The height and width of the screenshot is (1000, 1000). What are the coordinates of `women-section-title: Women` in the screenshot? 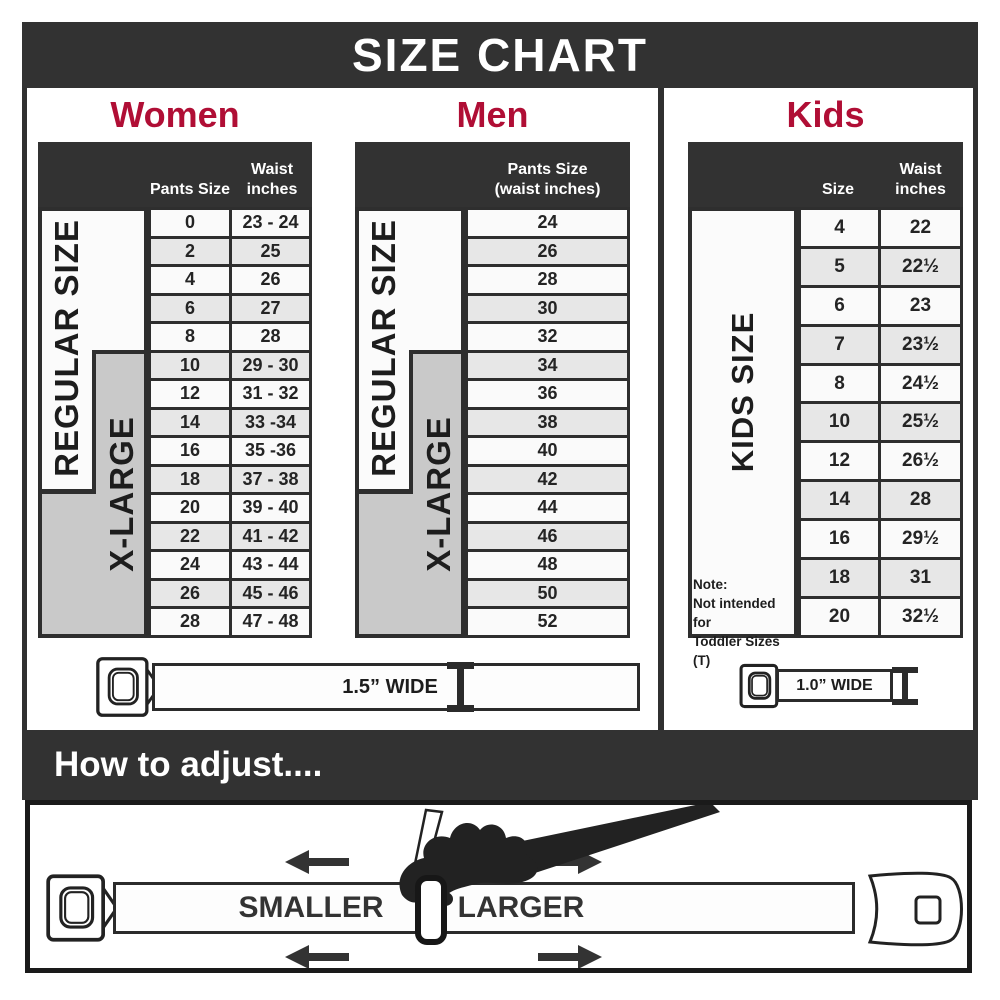 It's located at (175, 114).